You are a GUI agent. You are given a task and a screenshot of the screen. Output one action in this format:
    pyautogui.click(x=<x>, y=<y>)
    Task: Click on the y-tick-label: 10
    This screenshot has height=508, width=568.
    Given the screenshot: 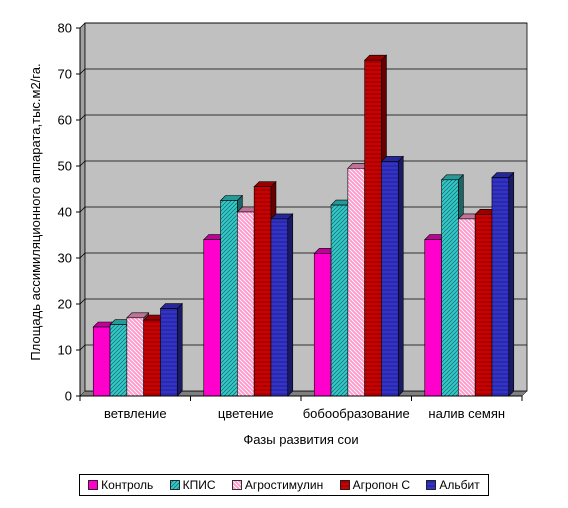 What is the action you would take?
    pyautogui.click(x=65, y=350)
    